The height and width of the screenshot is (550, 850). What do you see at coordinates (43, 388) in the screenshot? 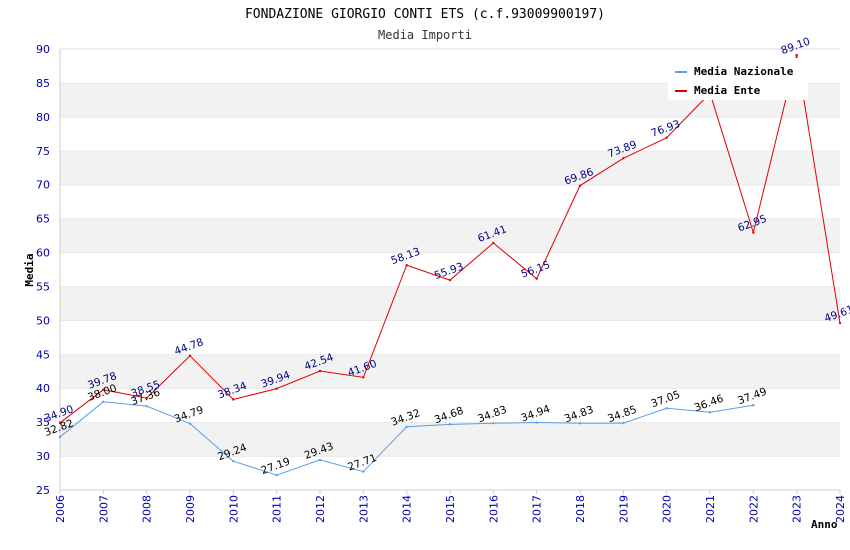
I see `y-tick-label: 40` at bounding box center [43, 388].